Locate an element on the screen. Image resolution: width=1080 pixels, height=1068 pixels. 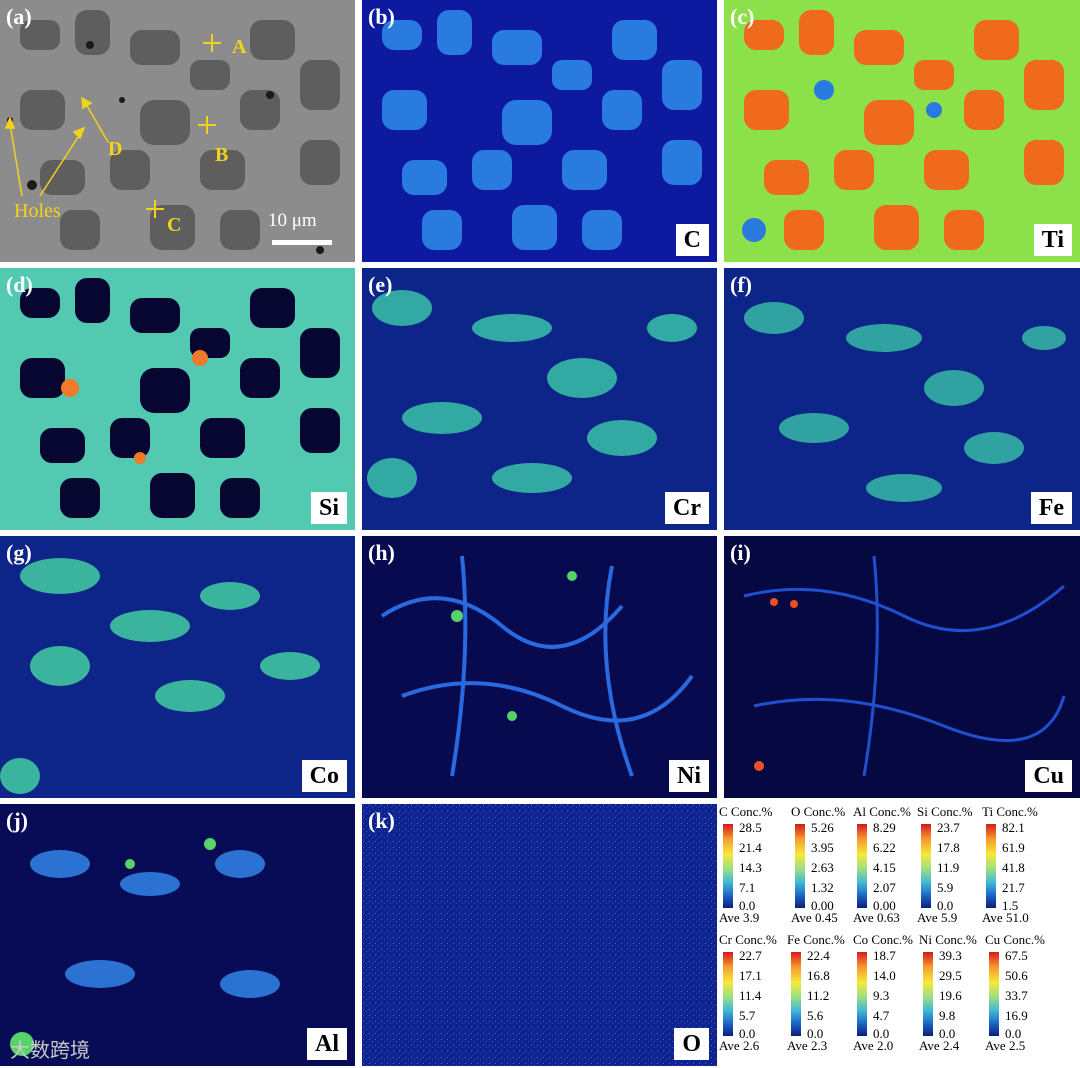
legend-cr: Cr Conc.% 22.7 17.1 11.4 5.7 0.0 Ave 2.6 is located at coordinates (753, 997).